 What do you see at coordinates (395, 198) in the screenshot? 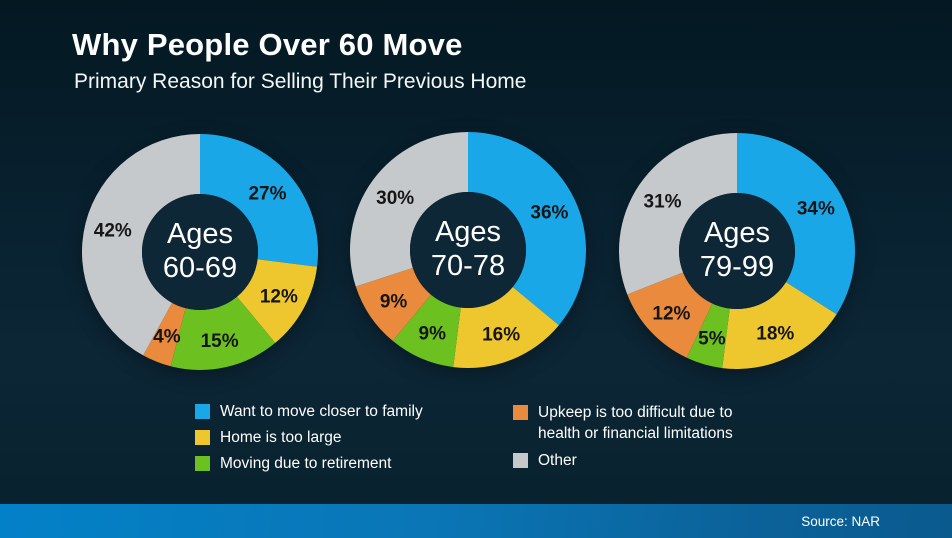
I see `slice-percent-label: 30%` at bounding box center [395, 198].